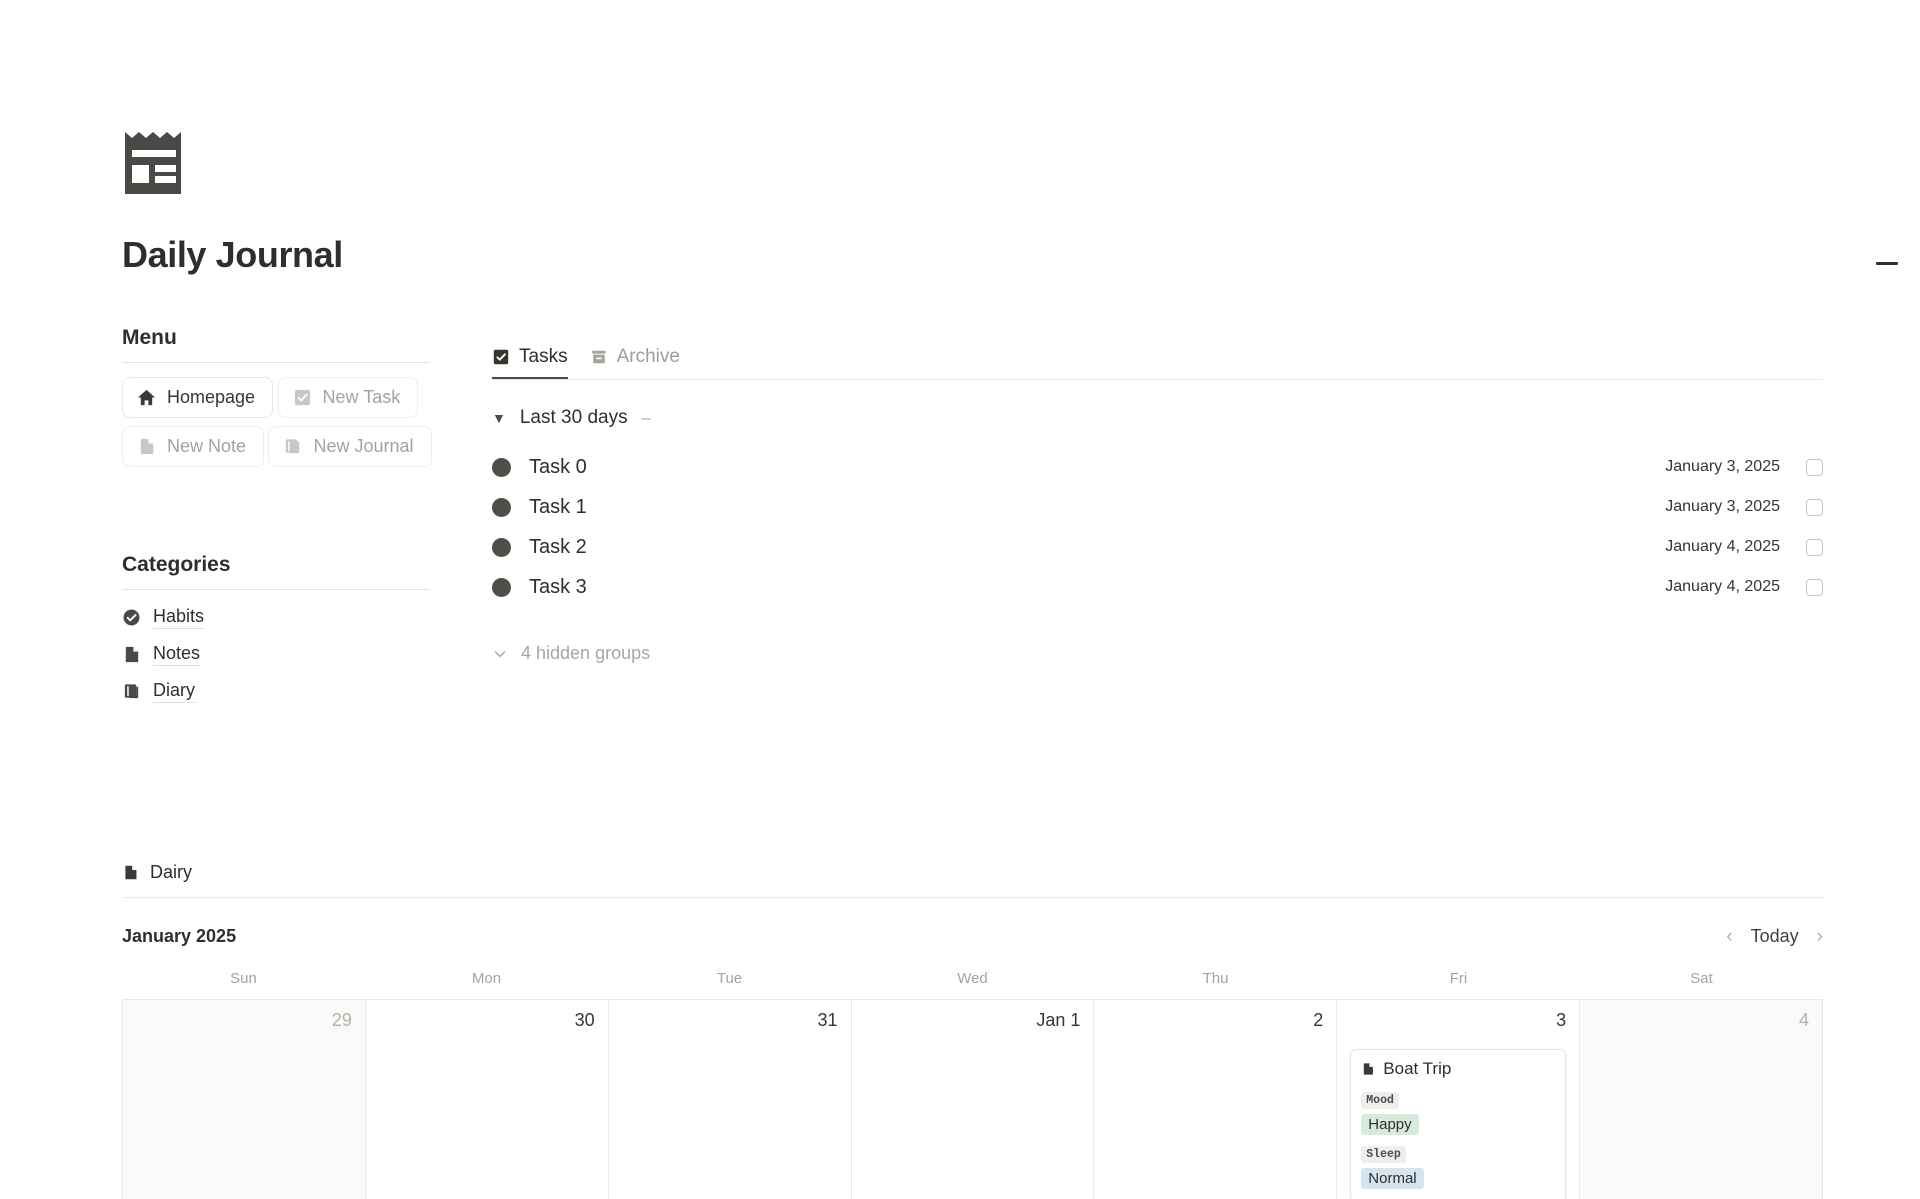 This screenshot has height=1199, width=1920. What do you see at coordinates (500, 653) in the screenshot?
I see `chevron-down-icon` at bounding box center [500, 653].